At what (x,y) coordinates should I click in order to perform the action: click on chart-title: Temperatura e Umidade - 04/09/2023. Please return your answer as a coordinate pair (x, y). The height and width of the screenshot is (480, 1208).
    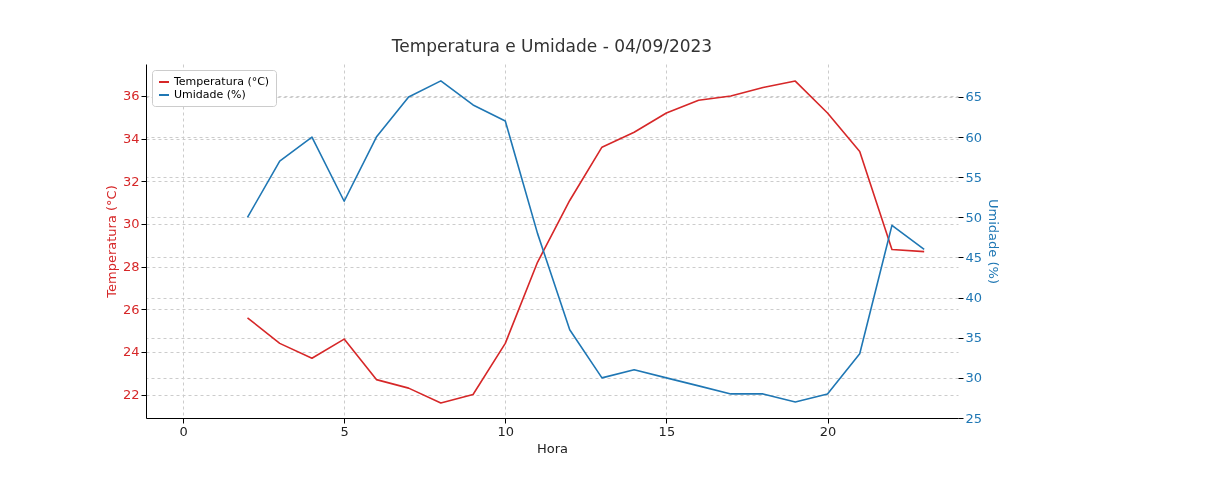
    Looking at the image, I should click on (551, 46).